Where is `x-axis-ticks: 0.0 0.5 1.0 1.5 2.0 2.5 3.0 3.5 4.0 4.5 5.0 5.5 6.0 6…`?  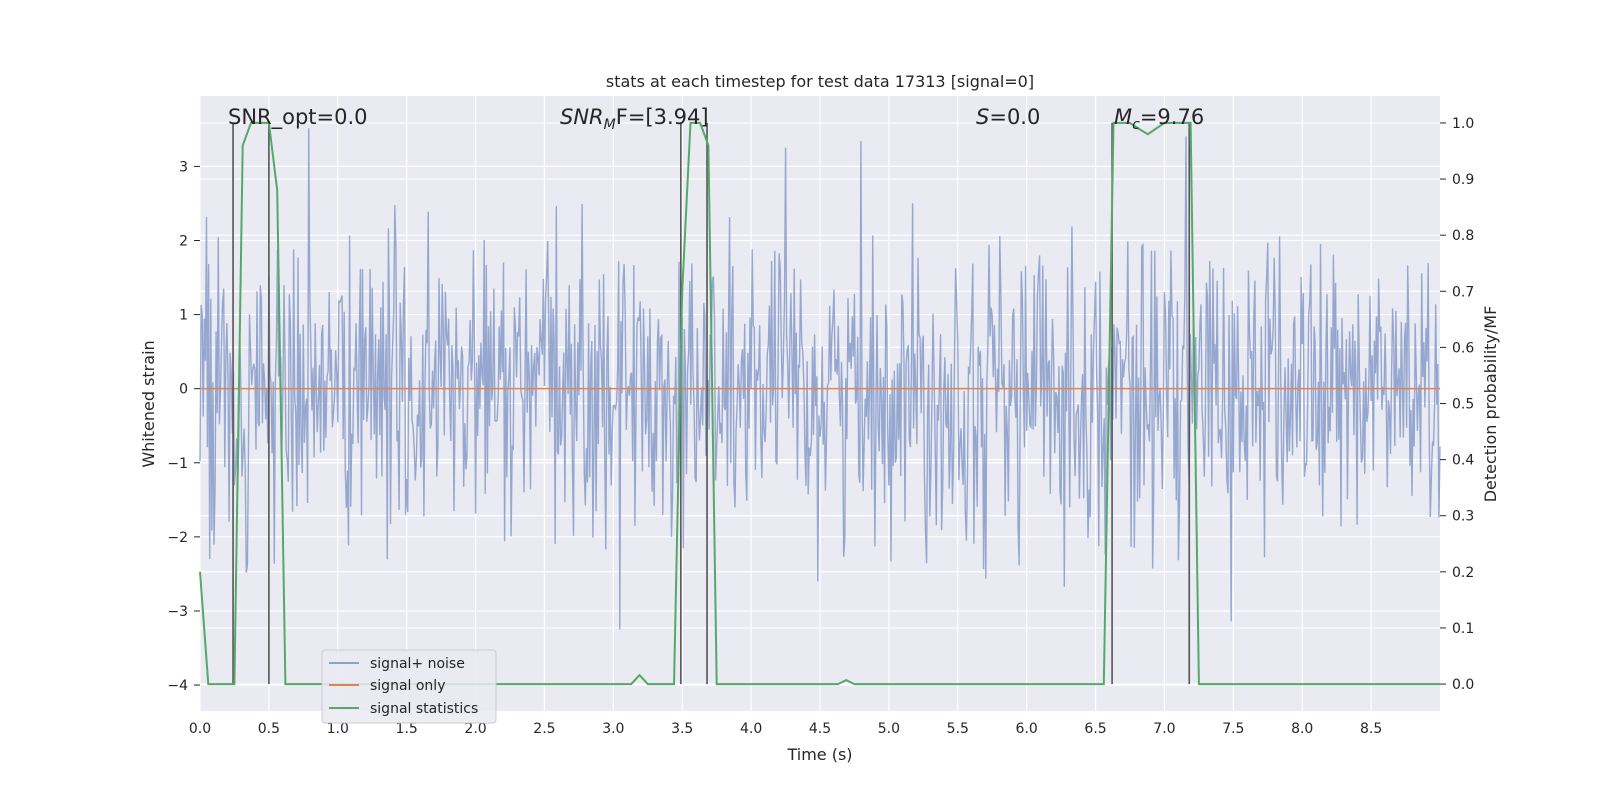
x-axis-ticks: 0.0 0.5 1.0 1.5 2.0 2.5 3.0 3.5 4.0 4.5 5.0 5.5 6.0 6… is located at coordinates (785, 729).